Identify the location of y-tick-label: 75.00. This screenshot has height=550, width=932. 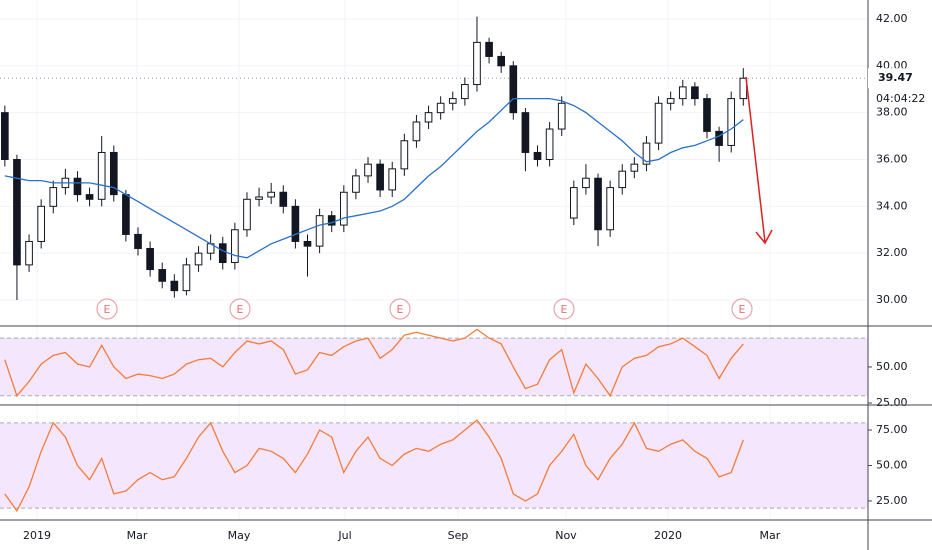
(892, 429).